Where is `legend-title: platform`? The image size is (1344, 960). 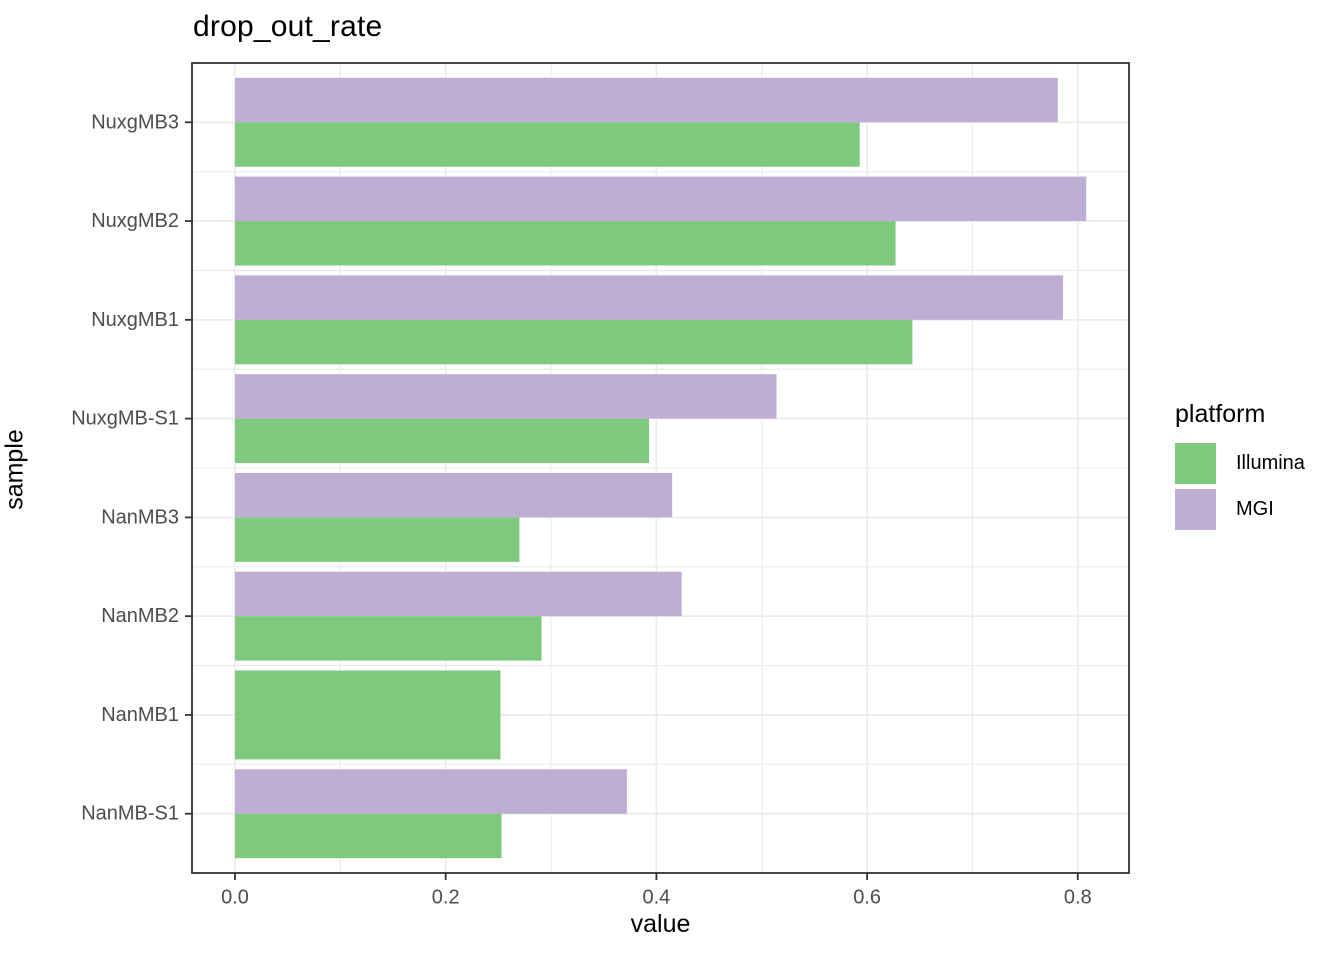
legend-title: platform is located at coordinates (1220, 414).